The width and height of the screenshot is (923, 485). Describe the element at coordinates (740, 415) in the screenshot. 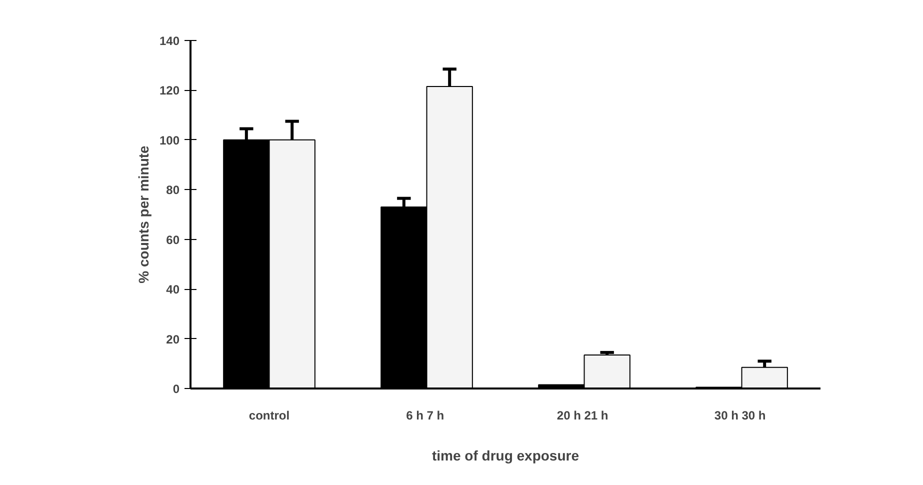

I see `x-tick-label: 30 h 30 h` at that location.